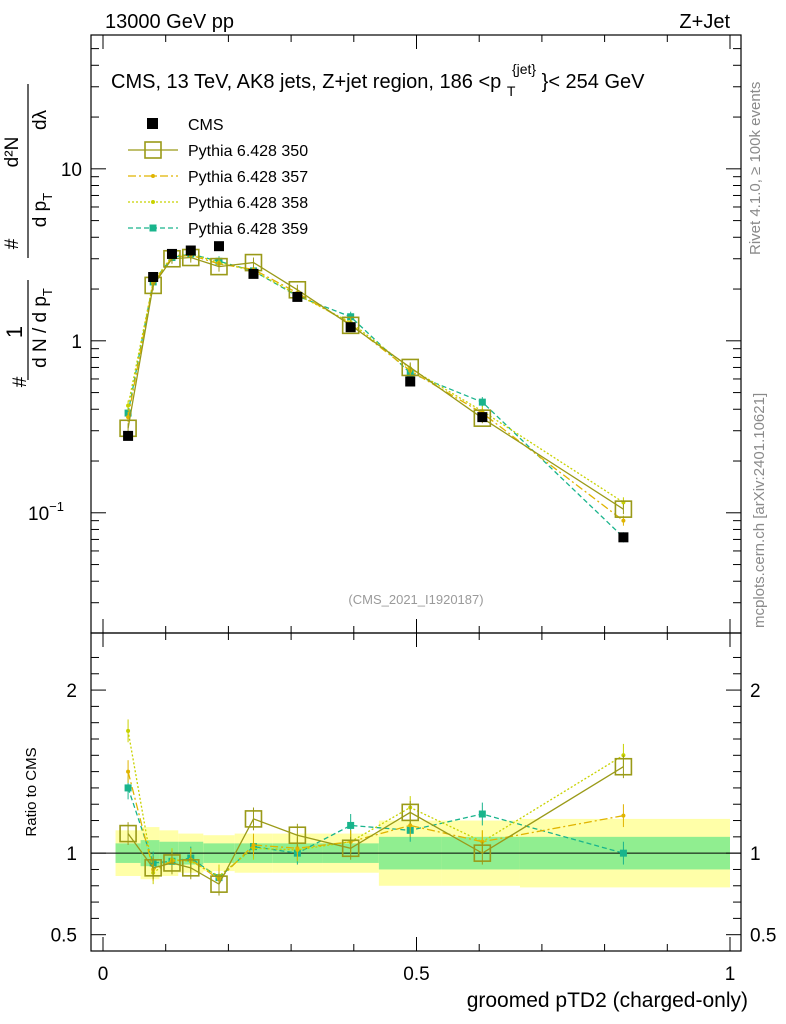 Image resolution: width=786 pixels, height=1024 pixels. What do you see at coordinates (31, 791) in the screenshot?
I see `ratio-y-label: Ratio to CMS` at bounding box center [31, 791].